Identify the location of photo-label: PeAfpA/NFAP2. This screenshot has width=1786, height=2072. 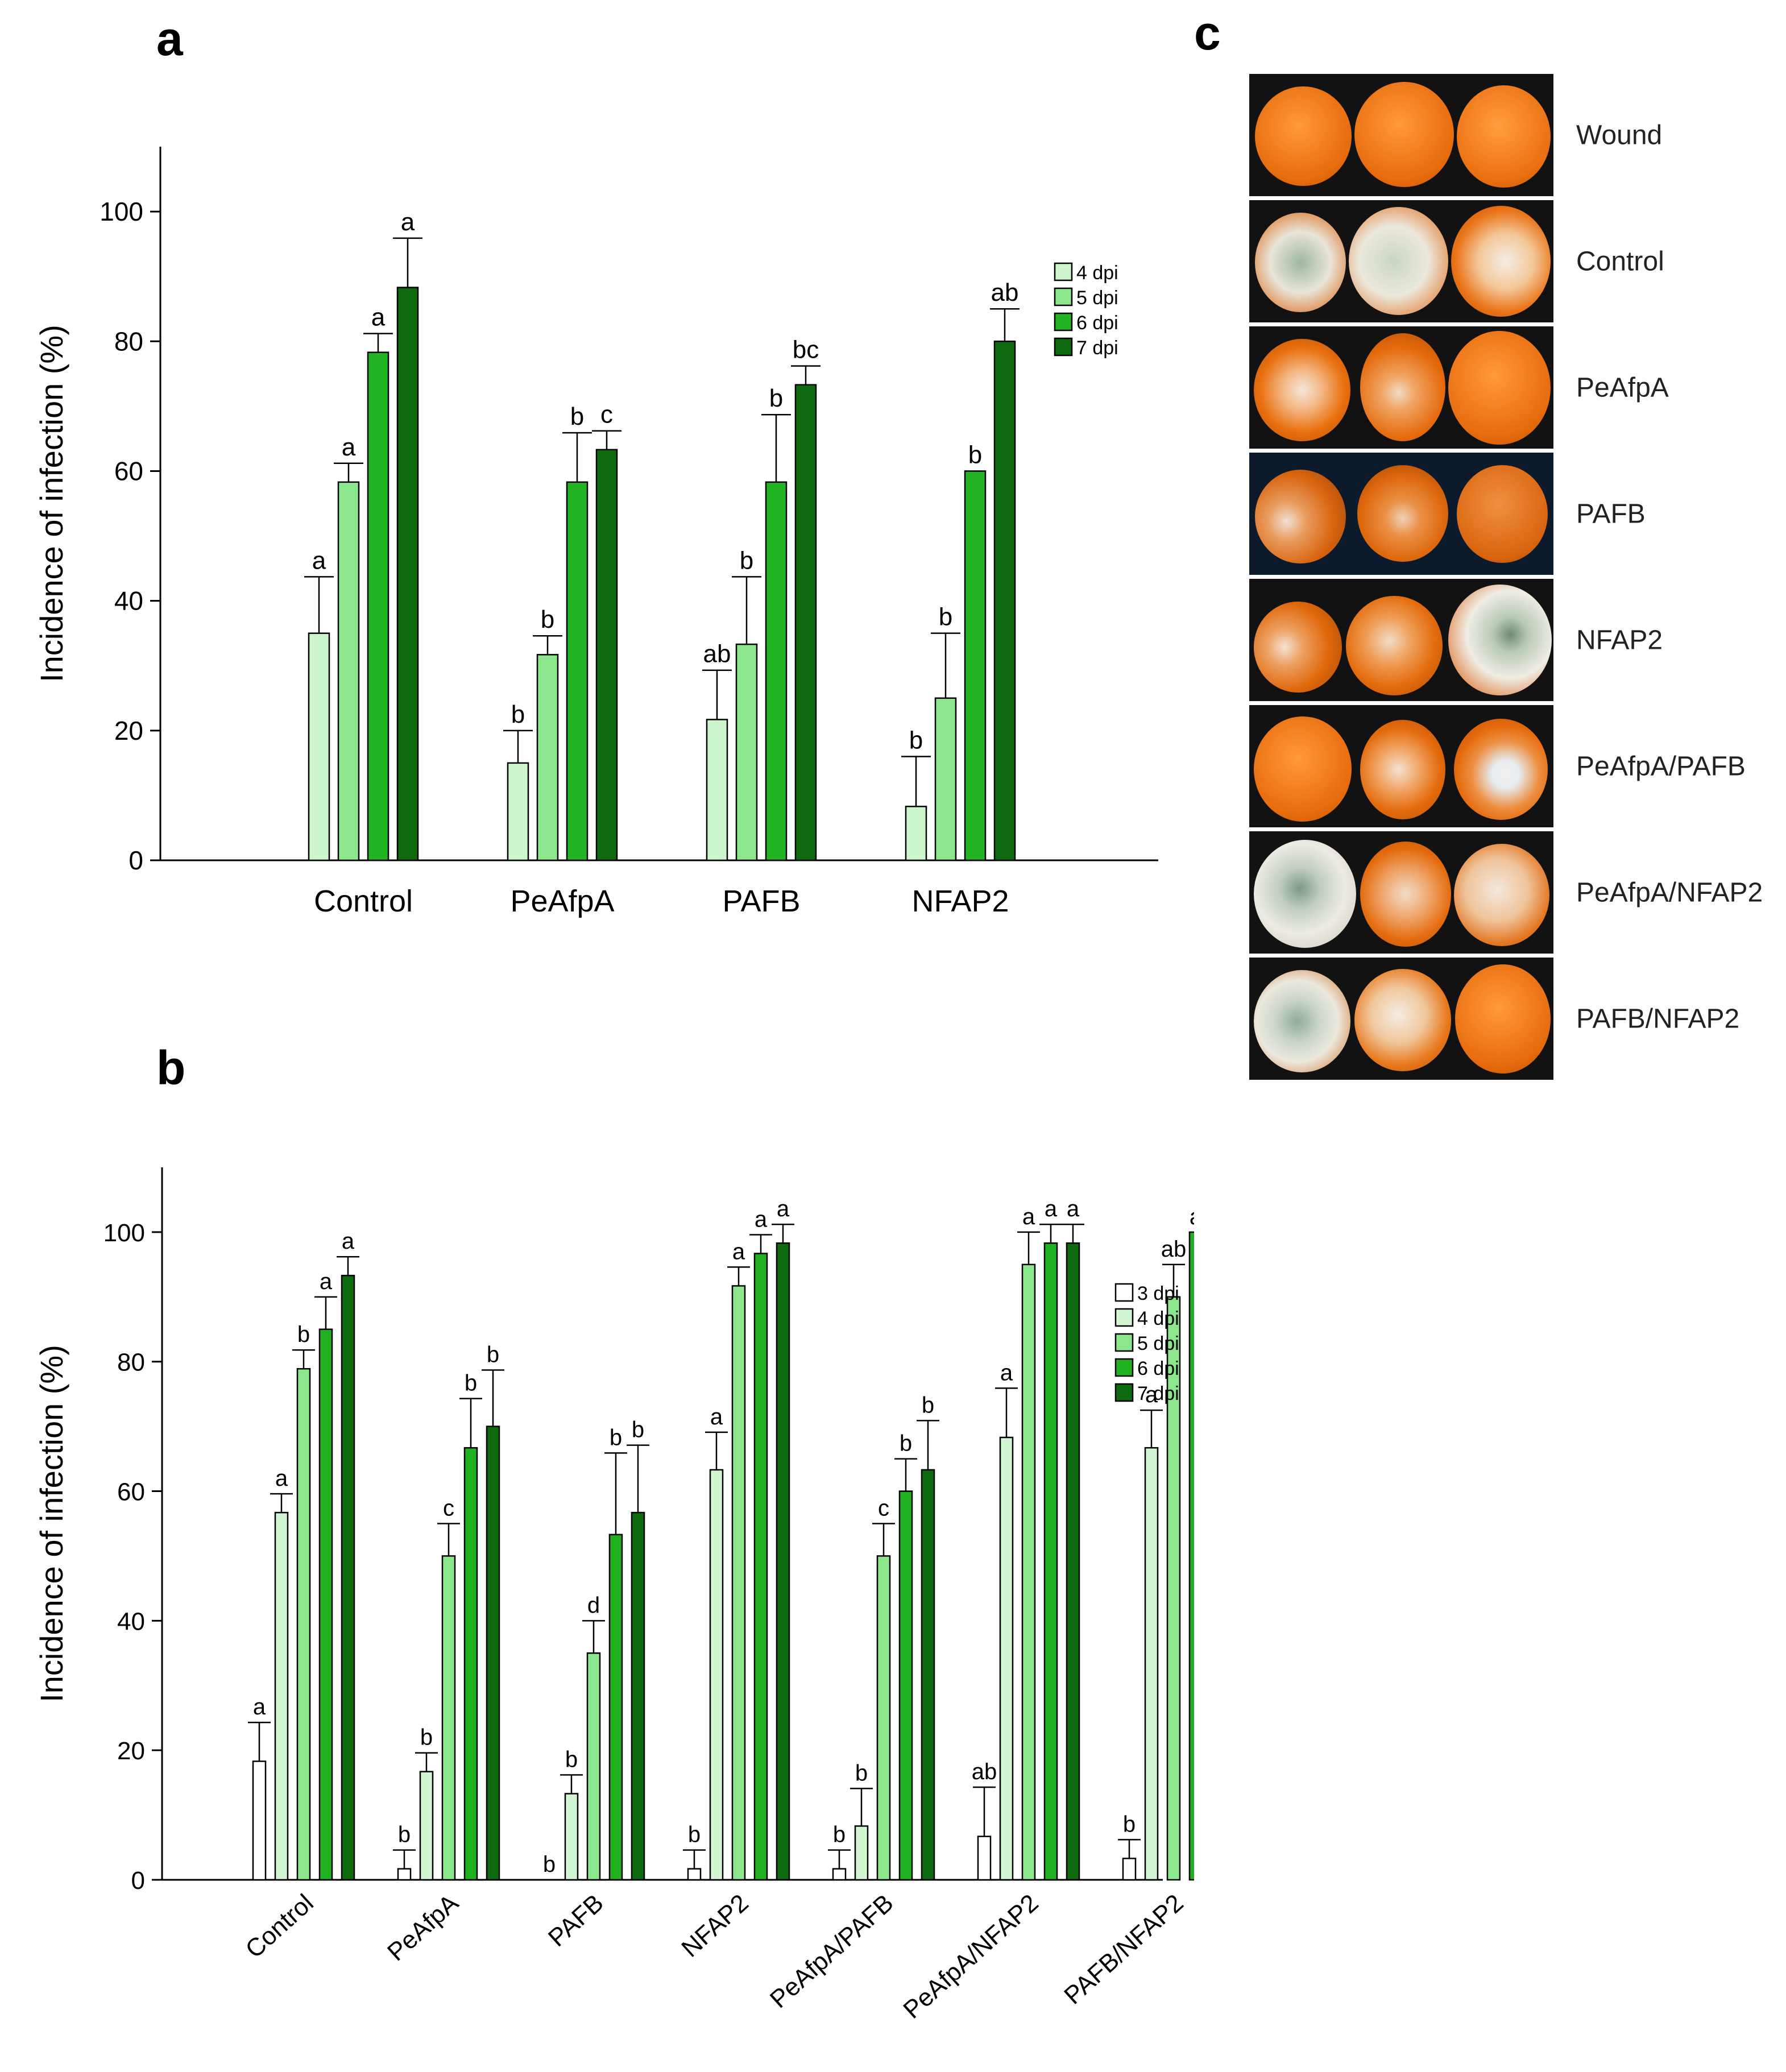
(1669, 892).